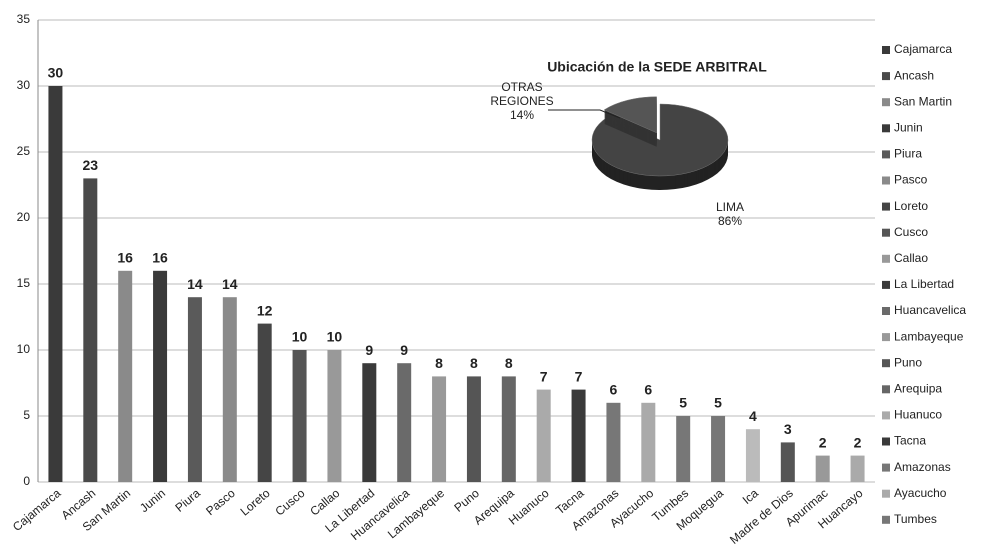  I want to click on legend-label: Tacna, so click(910, 441).